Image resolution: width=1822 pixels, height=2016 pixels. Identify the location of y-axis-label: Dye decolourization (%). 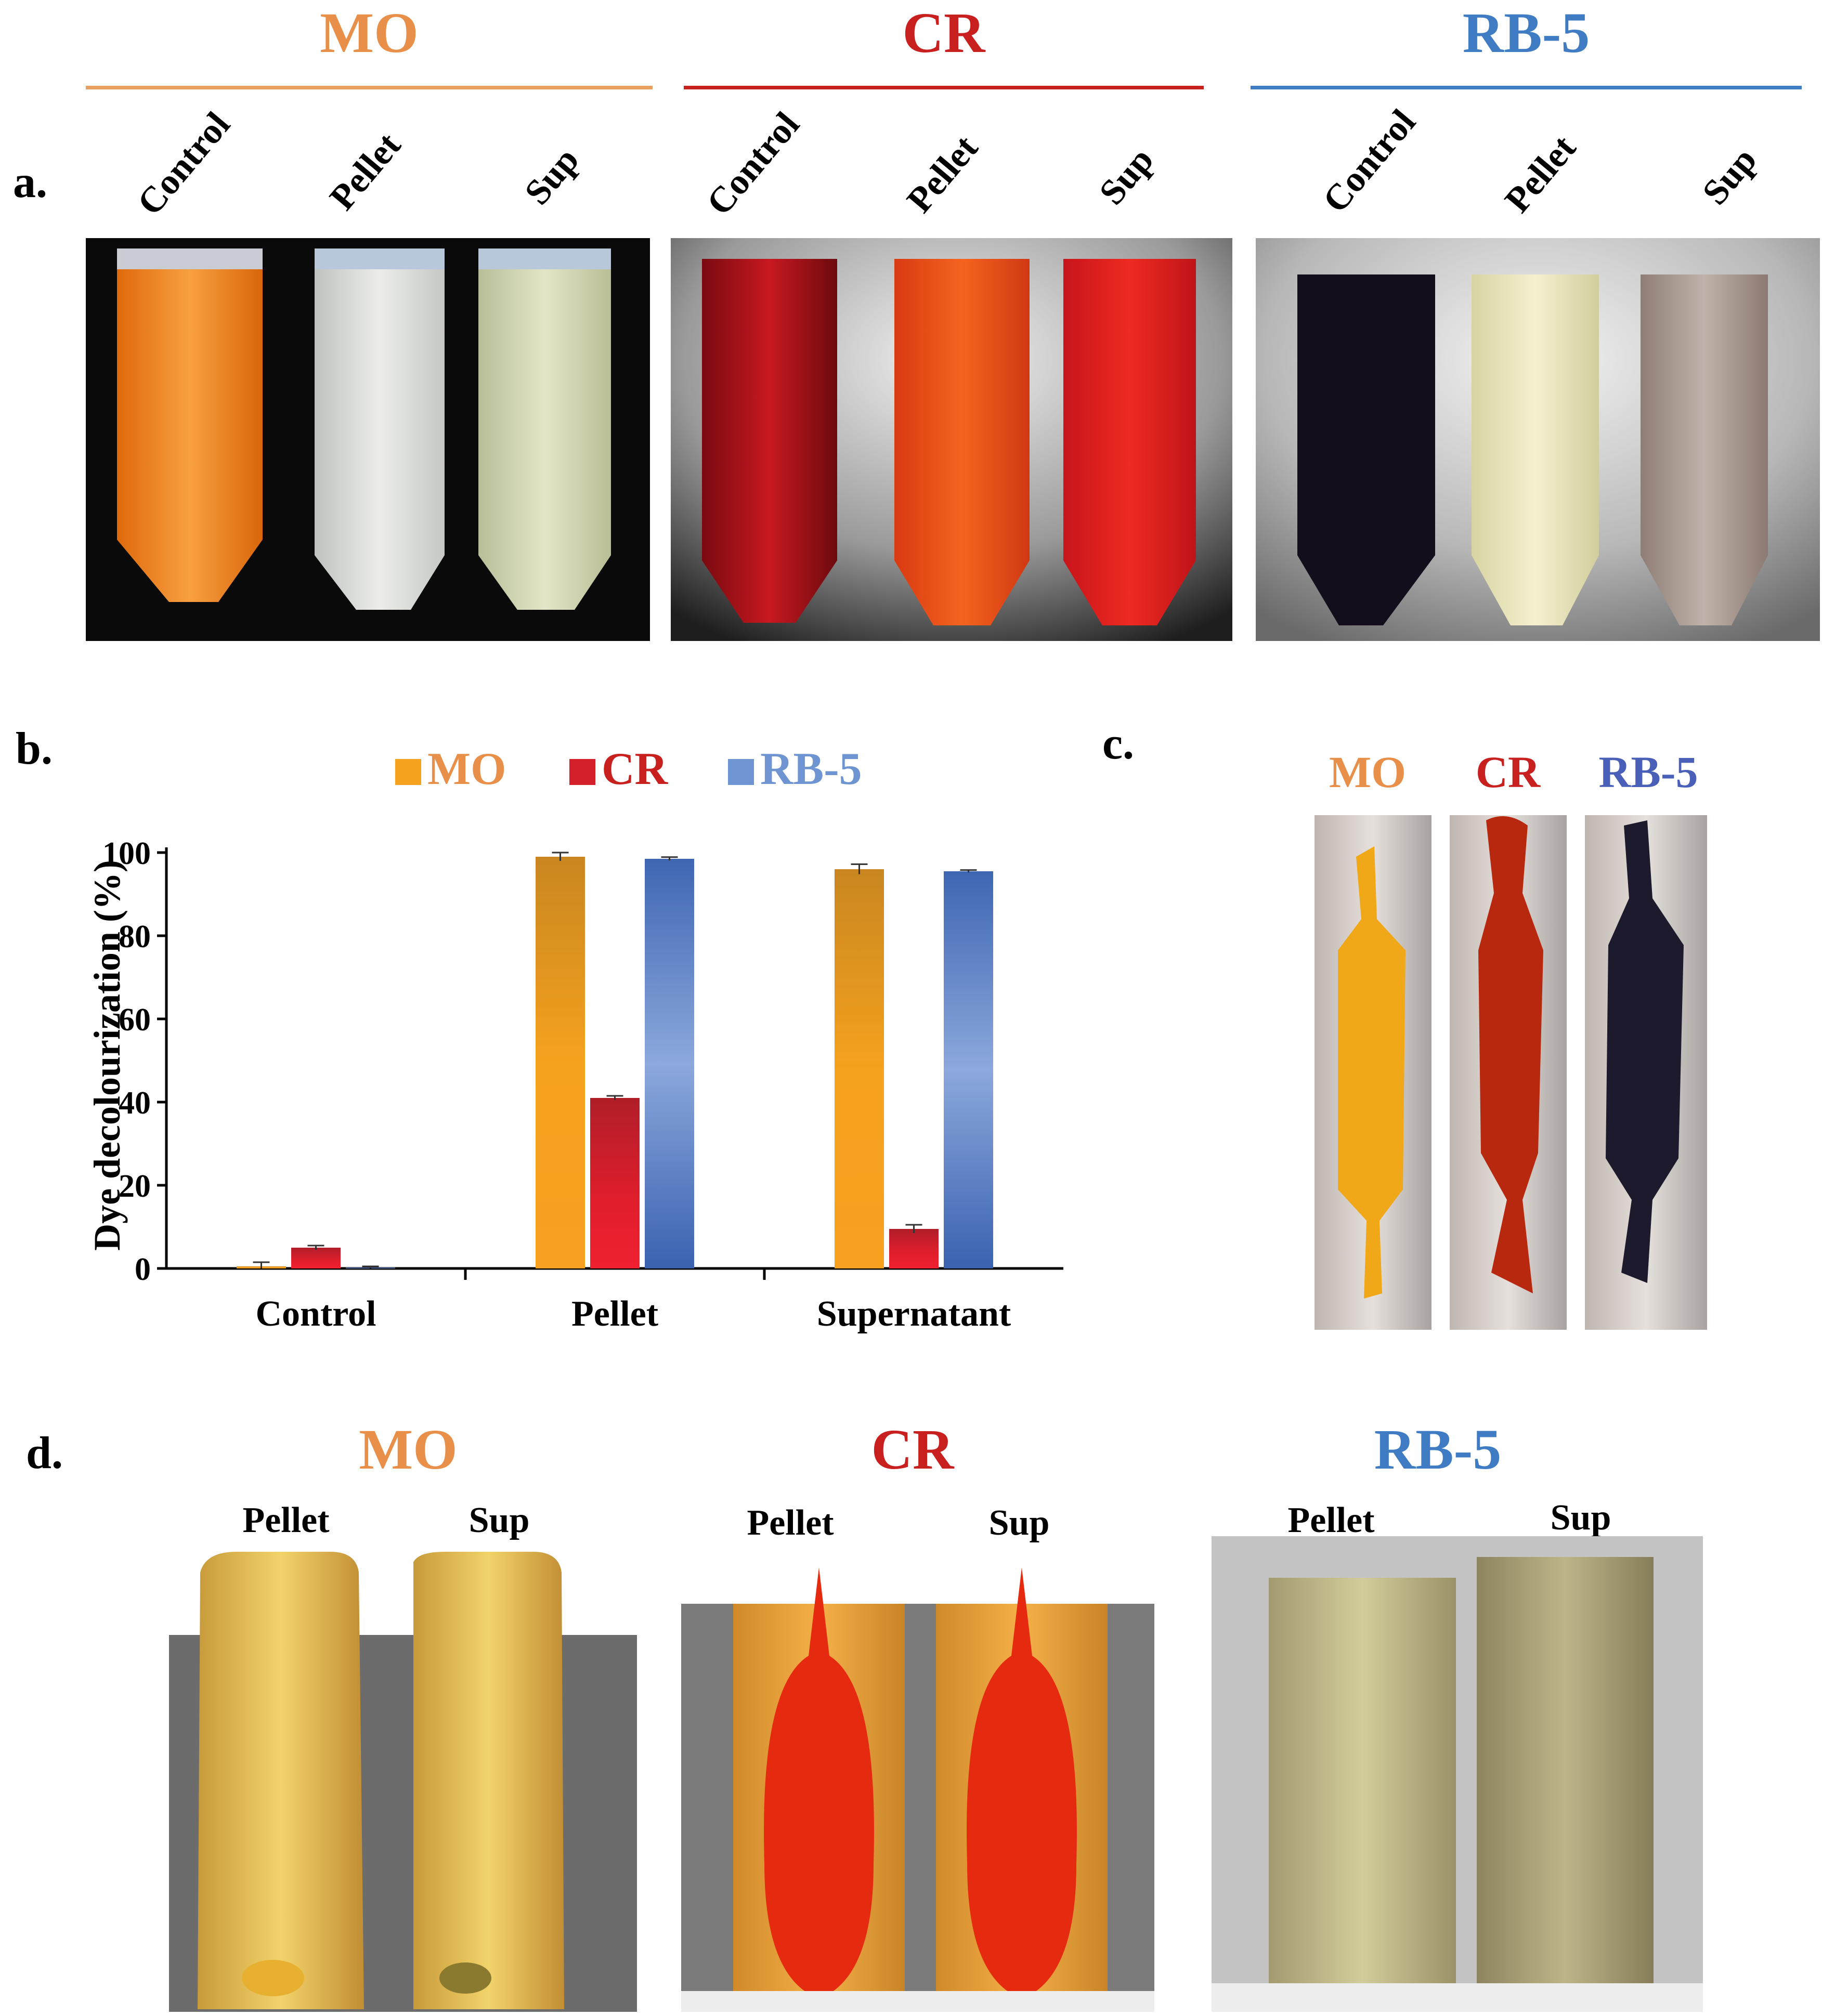
(107, 1055).